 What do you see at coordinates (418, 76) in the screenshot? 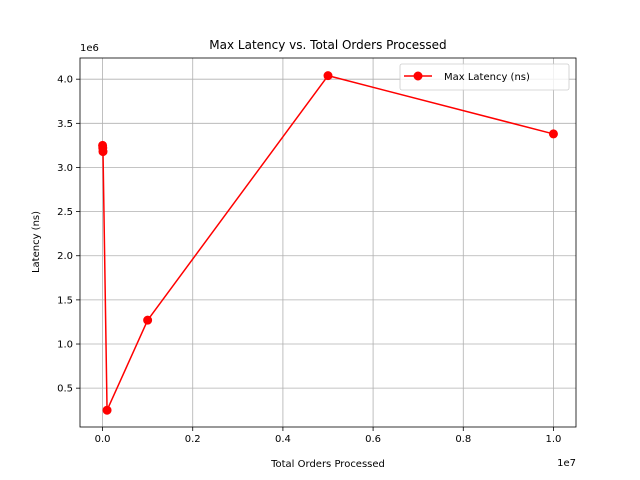
I see `legend-marker` at bounding box center [418, 76].